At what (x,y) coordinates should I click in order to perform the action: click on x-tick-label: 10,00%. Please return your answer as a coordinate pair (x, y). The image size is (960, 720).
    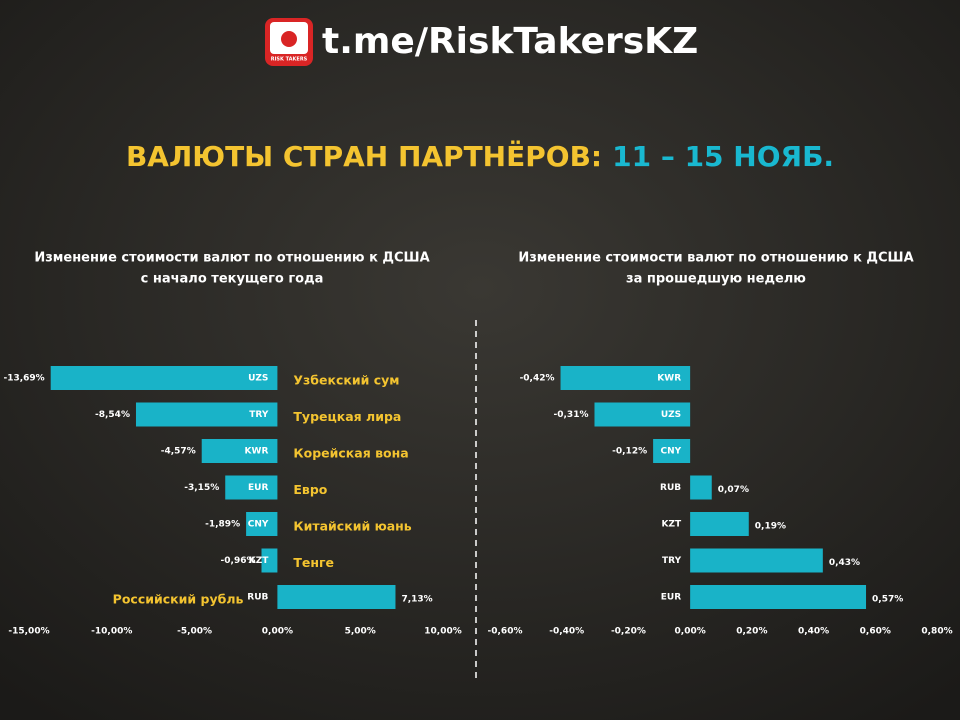
    Looking at the image, I should click on (443, 632).